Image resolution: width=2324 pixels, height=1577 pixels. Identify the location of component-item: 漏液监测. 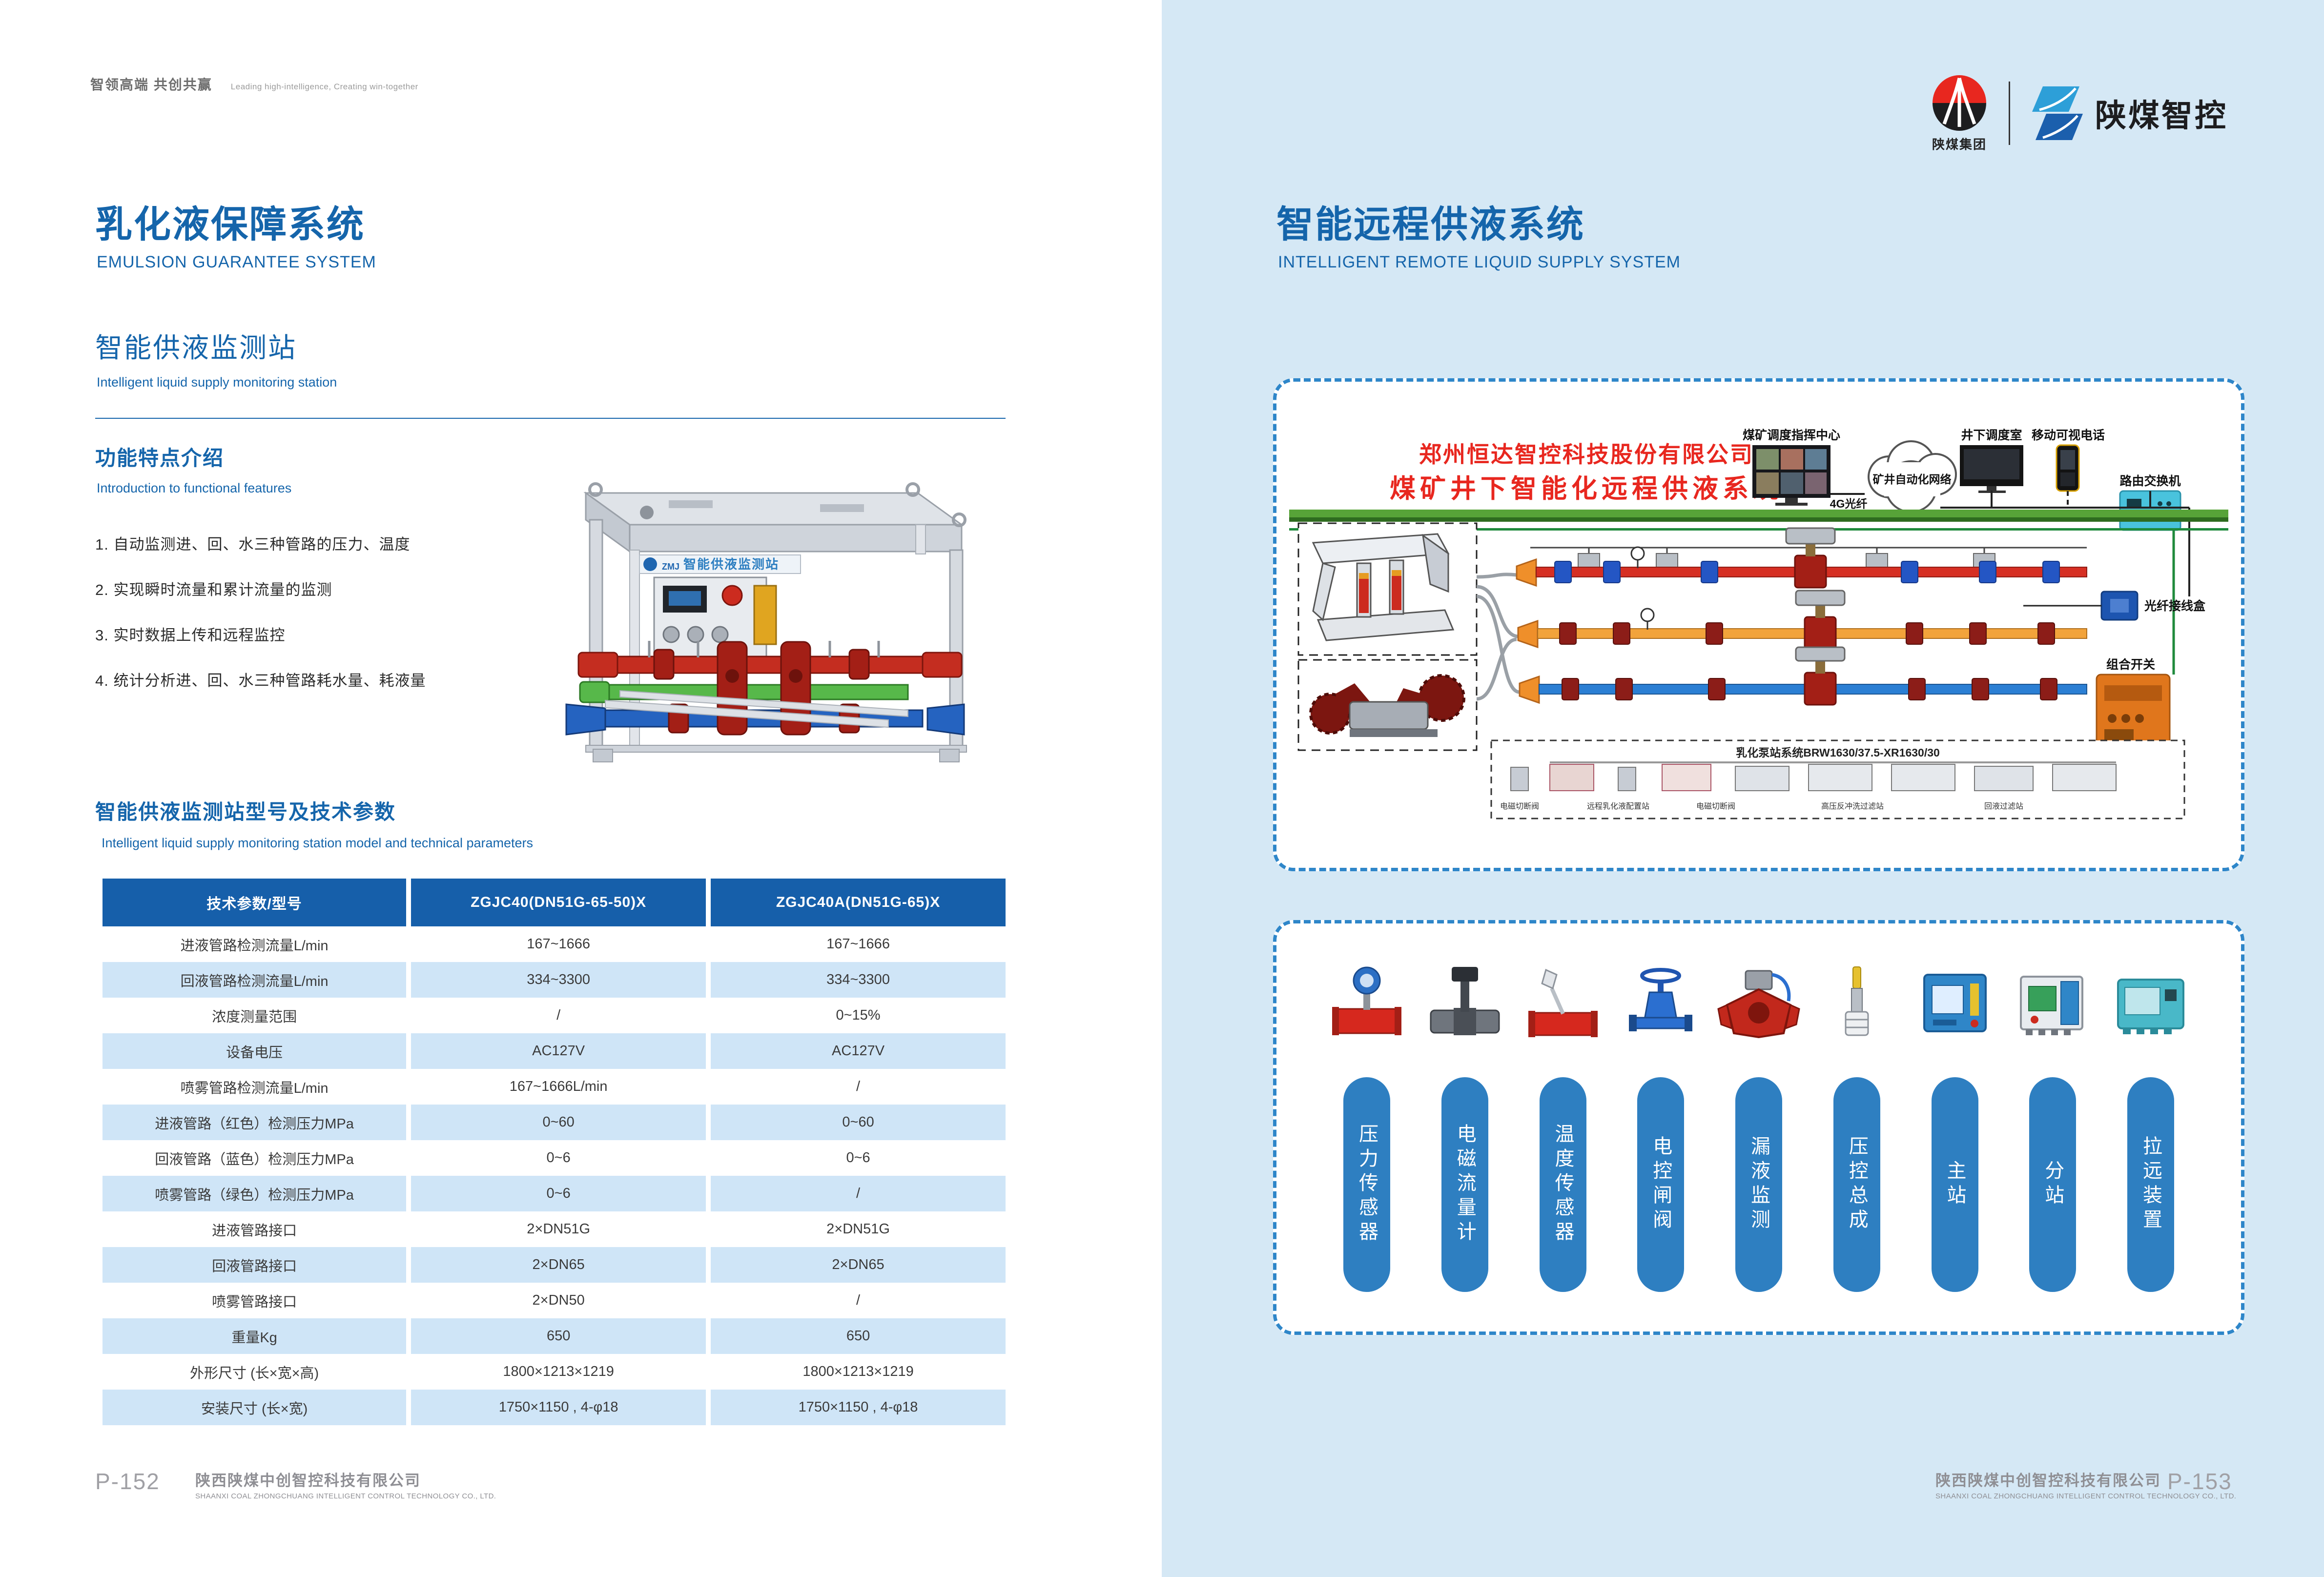
(1759, 1126).